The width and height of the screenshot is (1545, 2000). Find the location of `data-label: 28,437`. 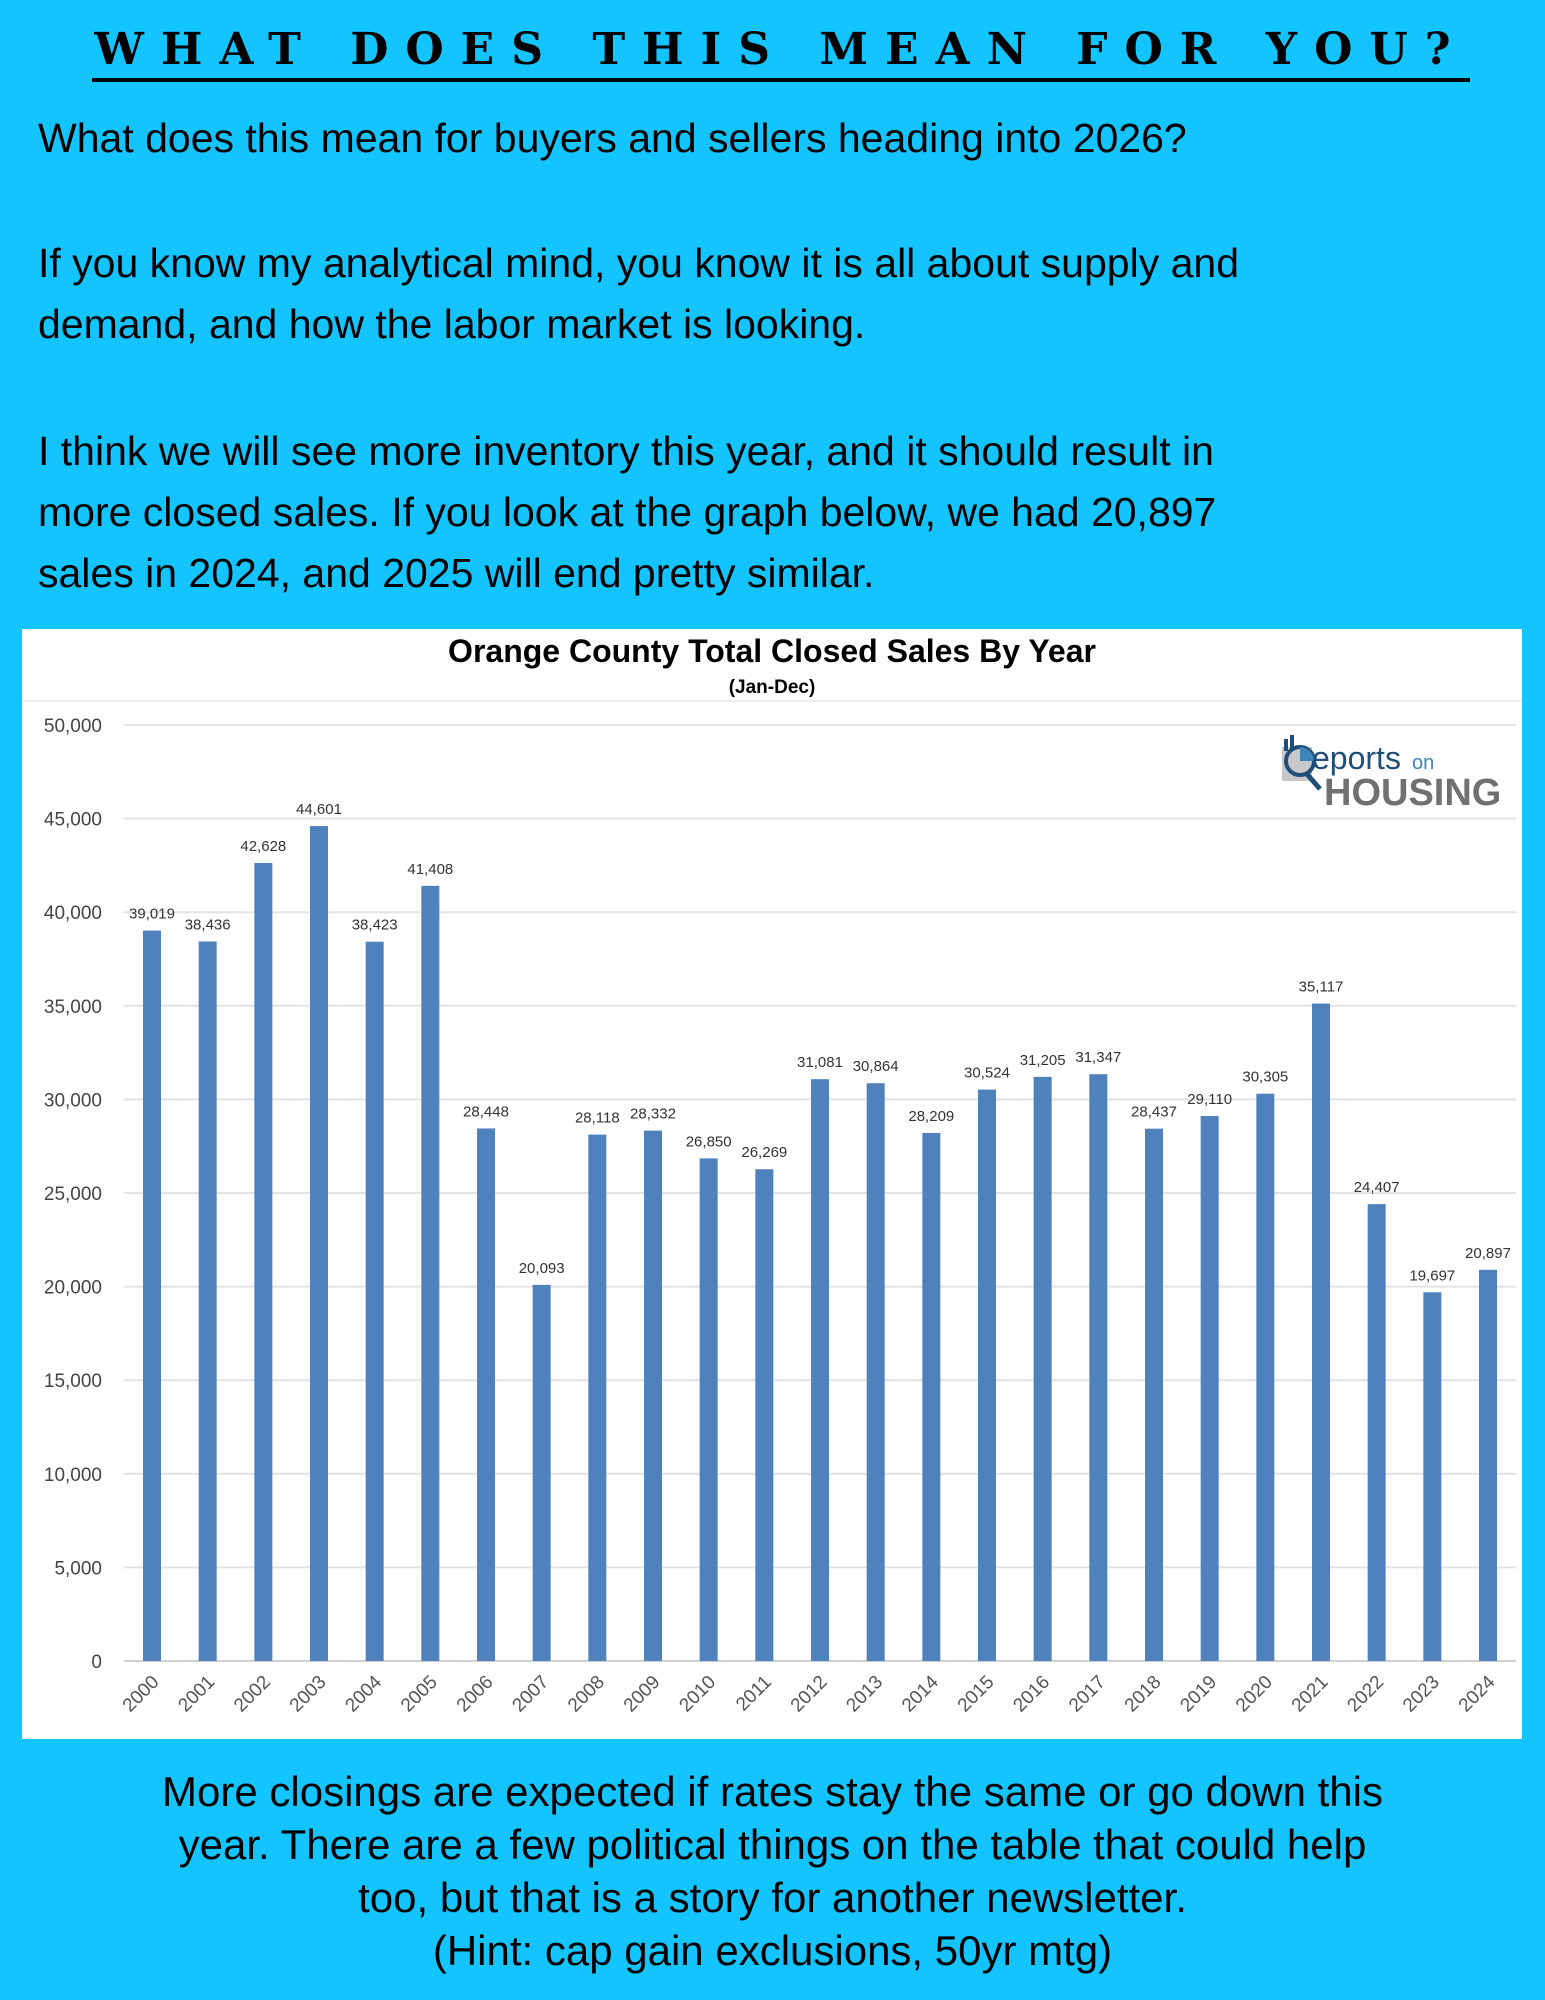

data-label: 28,437 is located at coordinates (1154, 1112).